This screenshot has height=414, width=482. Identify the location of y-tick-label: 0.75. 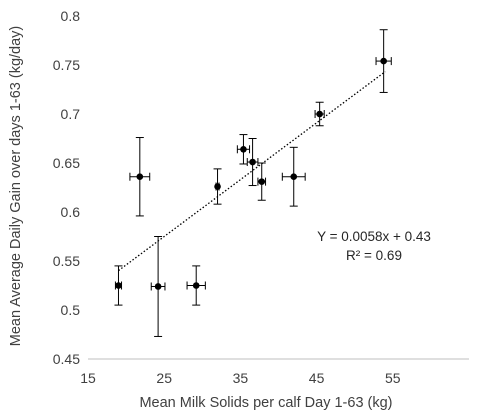
(66, 65).